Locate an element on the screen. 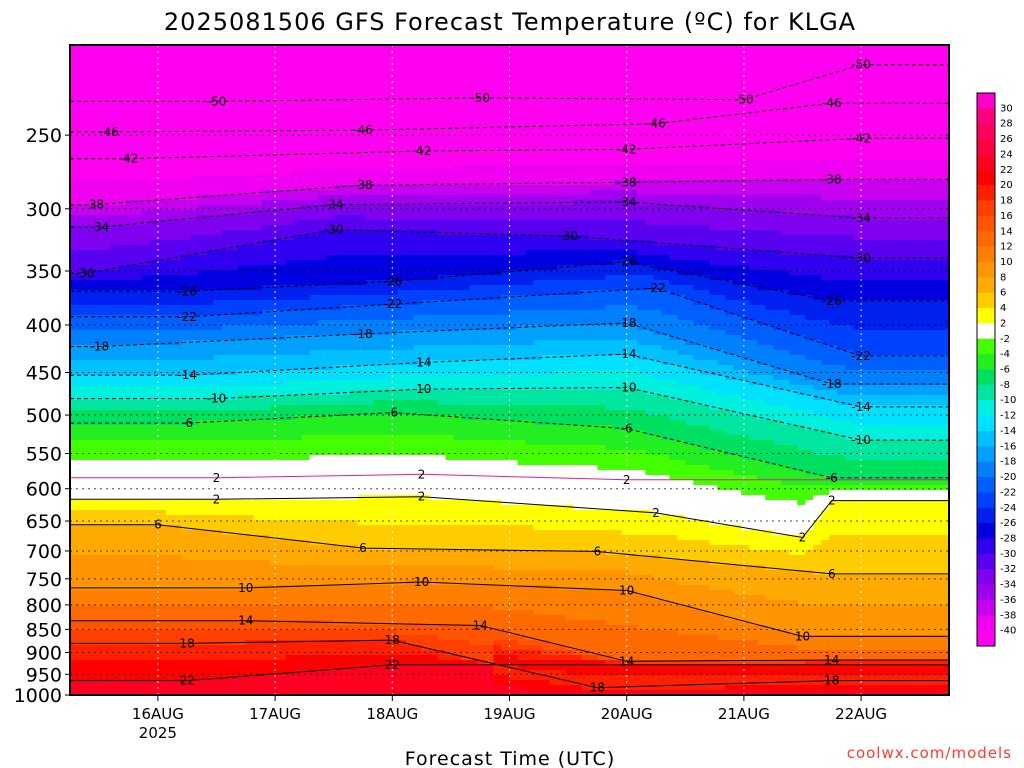 The image size is (1024, 768). y-tick-label: 800 is located at coordinates (44, 606).